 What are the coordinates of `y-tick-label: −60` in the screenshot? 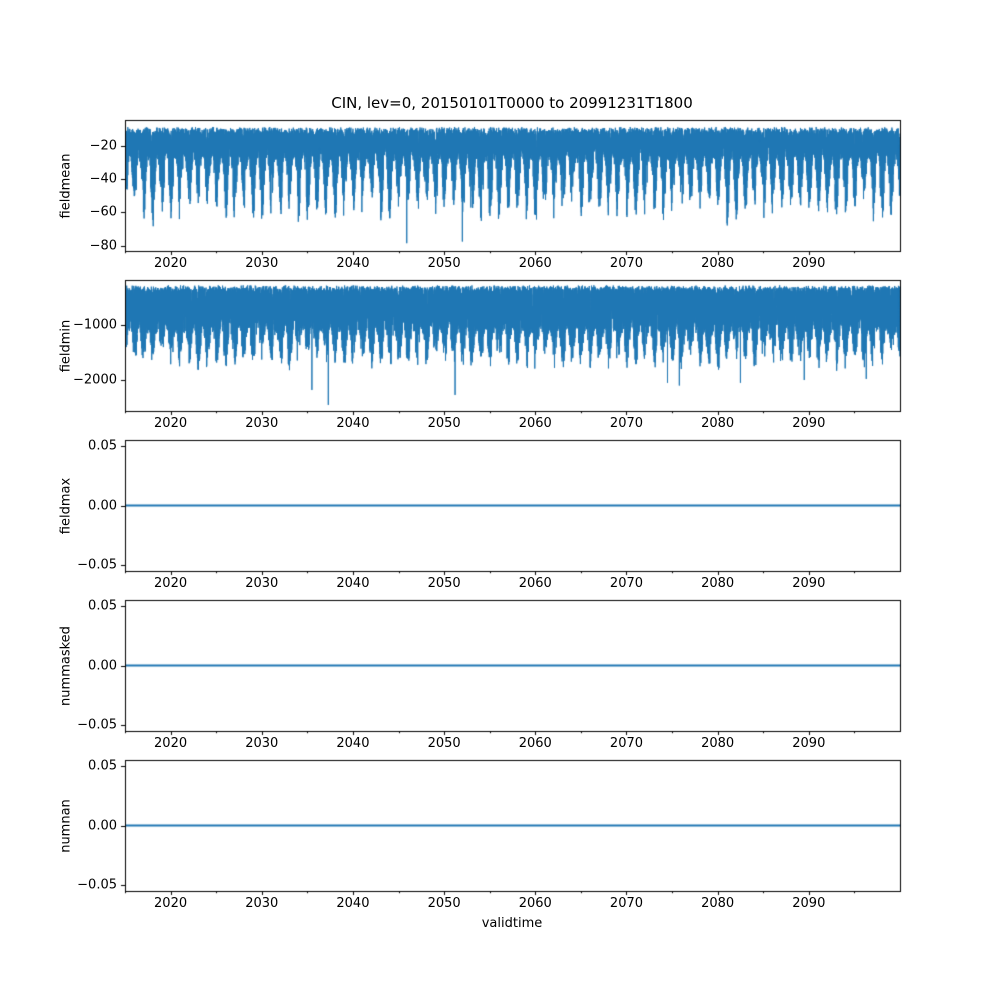 It's located at (103, 212).